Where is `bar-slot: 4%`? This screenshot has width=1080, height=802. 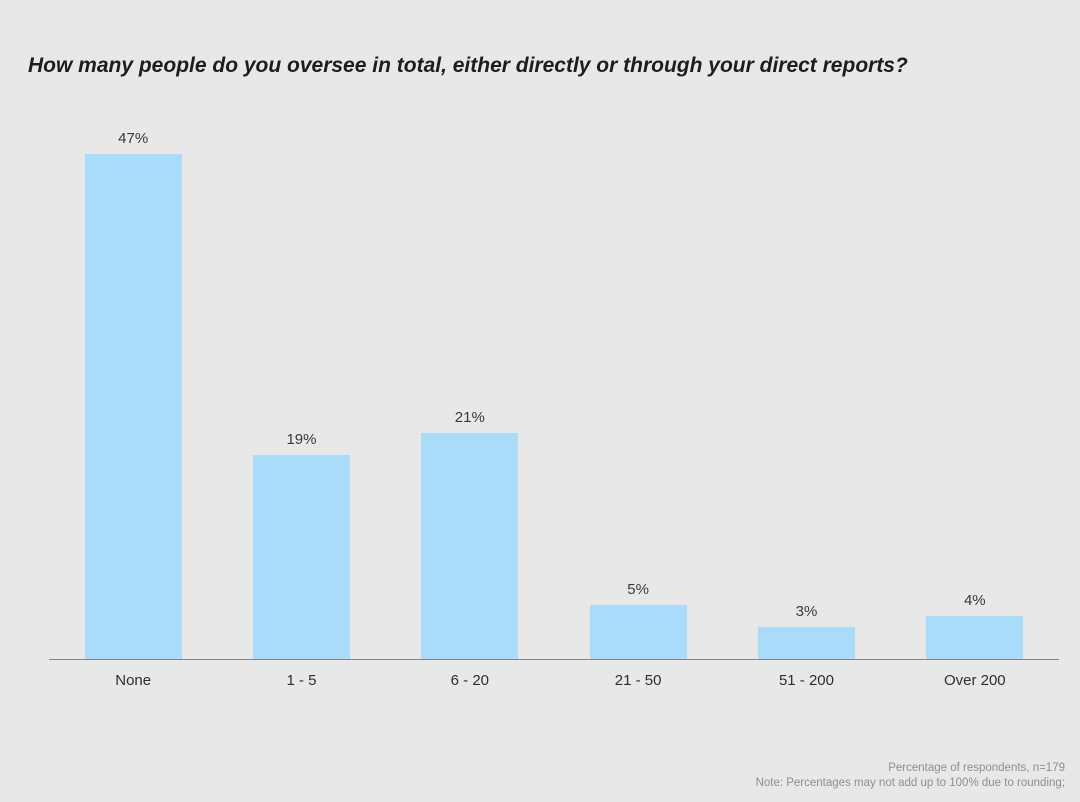 bar-slot: 4% is located at coordinates (975, 389).